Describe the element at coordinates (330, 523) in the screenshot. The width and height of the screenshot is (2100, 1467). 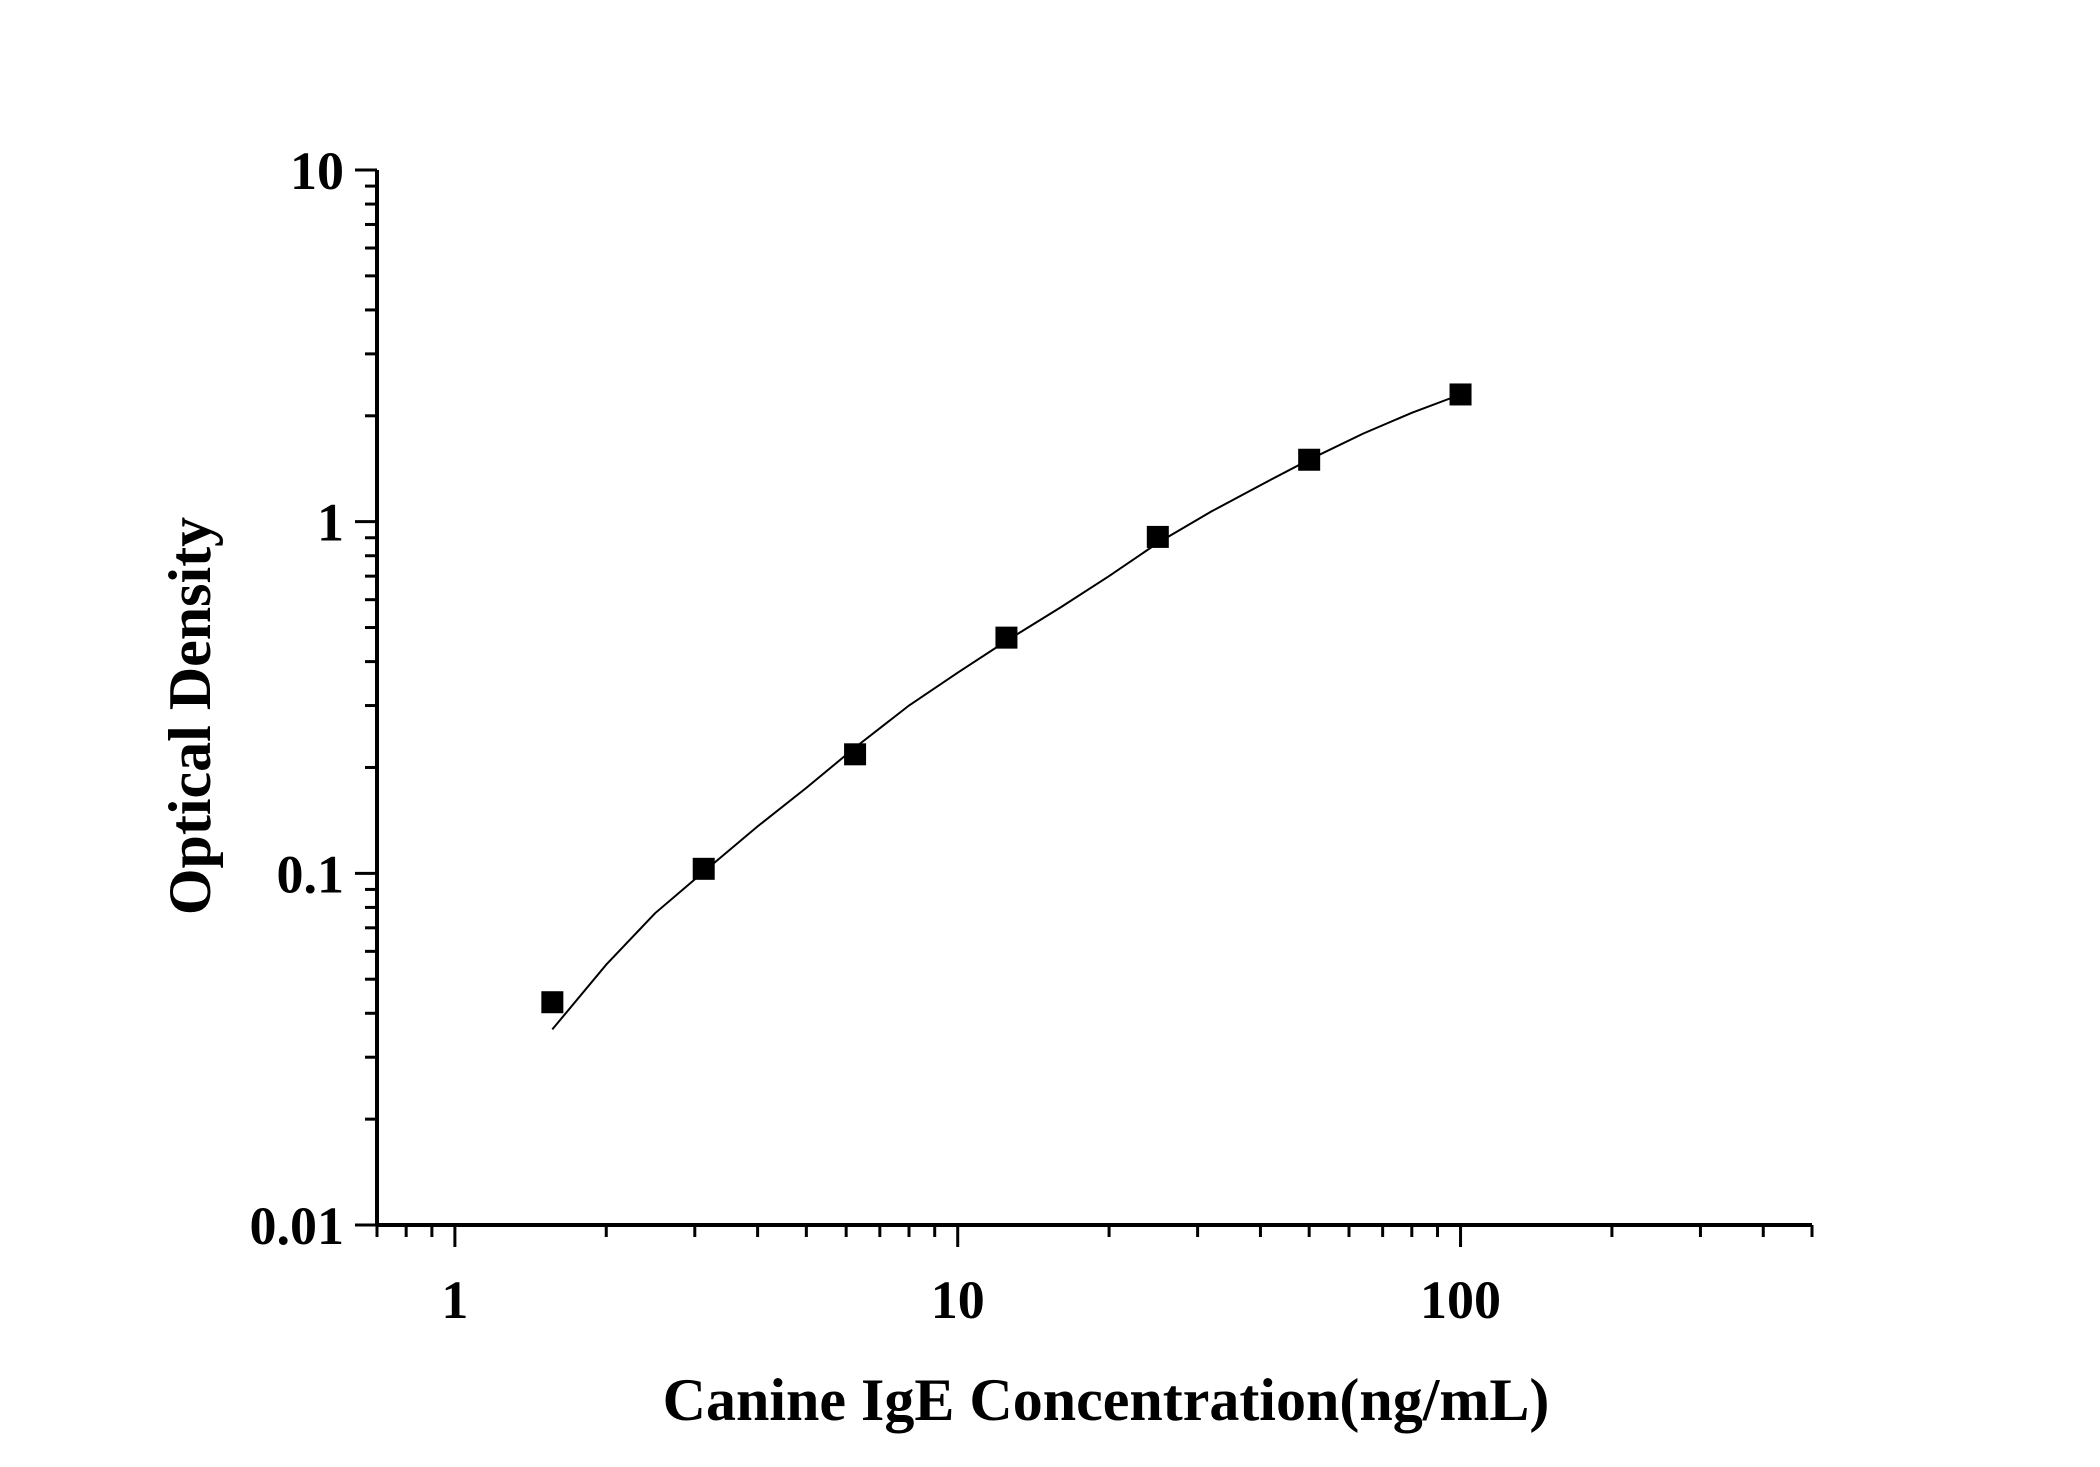
I see `y-tick-label: 1` at that location.